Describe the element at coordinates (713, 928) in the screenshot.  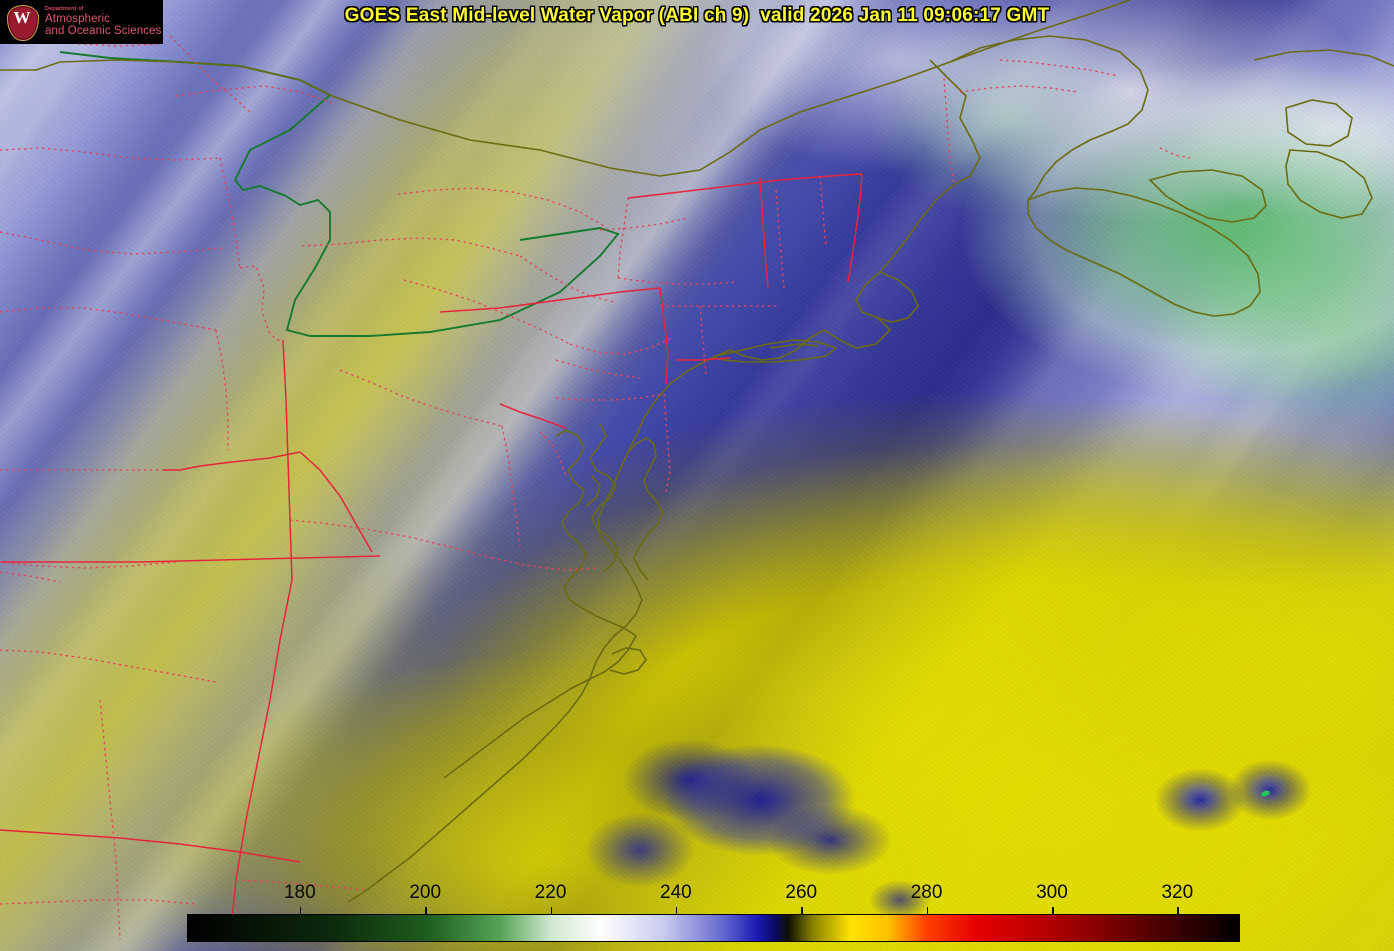
I see `colorbar-gradient` at that location.